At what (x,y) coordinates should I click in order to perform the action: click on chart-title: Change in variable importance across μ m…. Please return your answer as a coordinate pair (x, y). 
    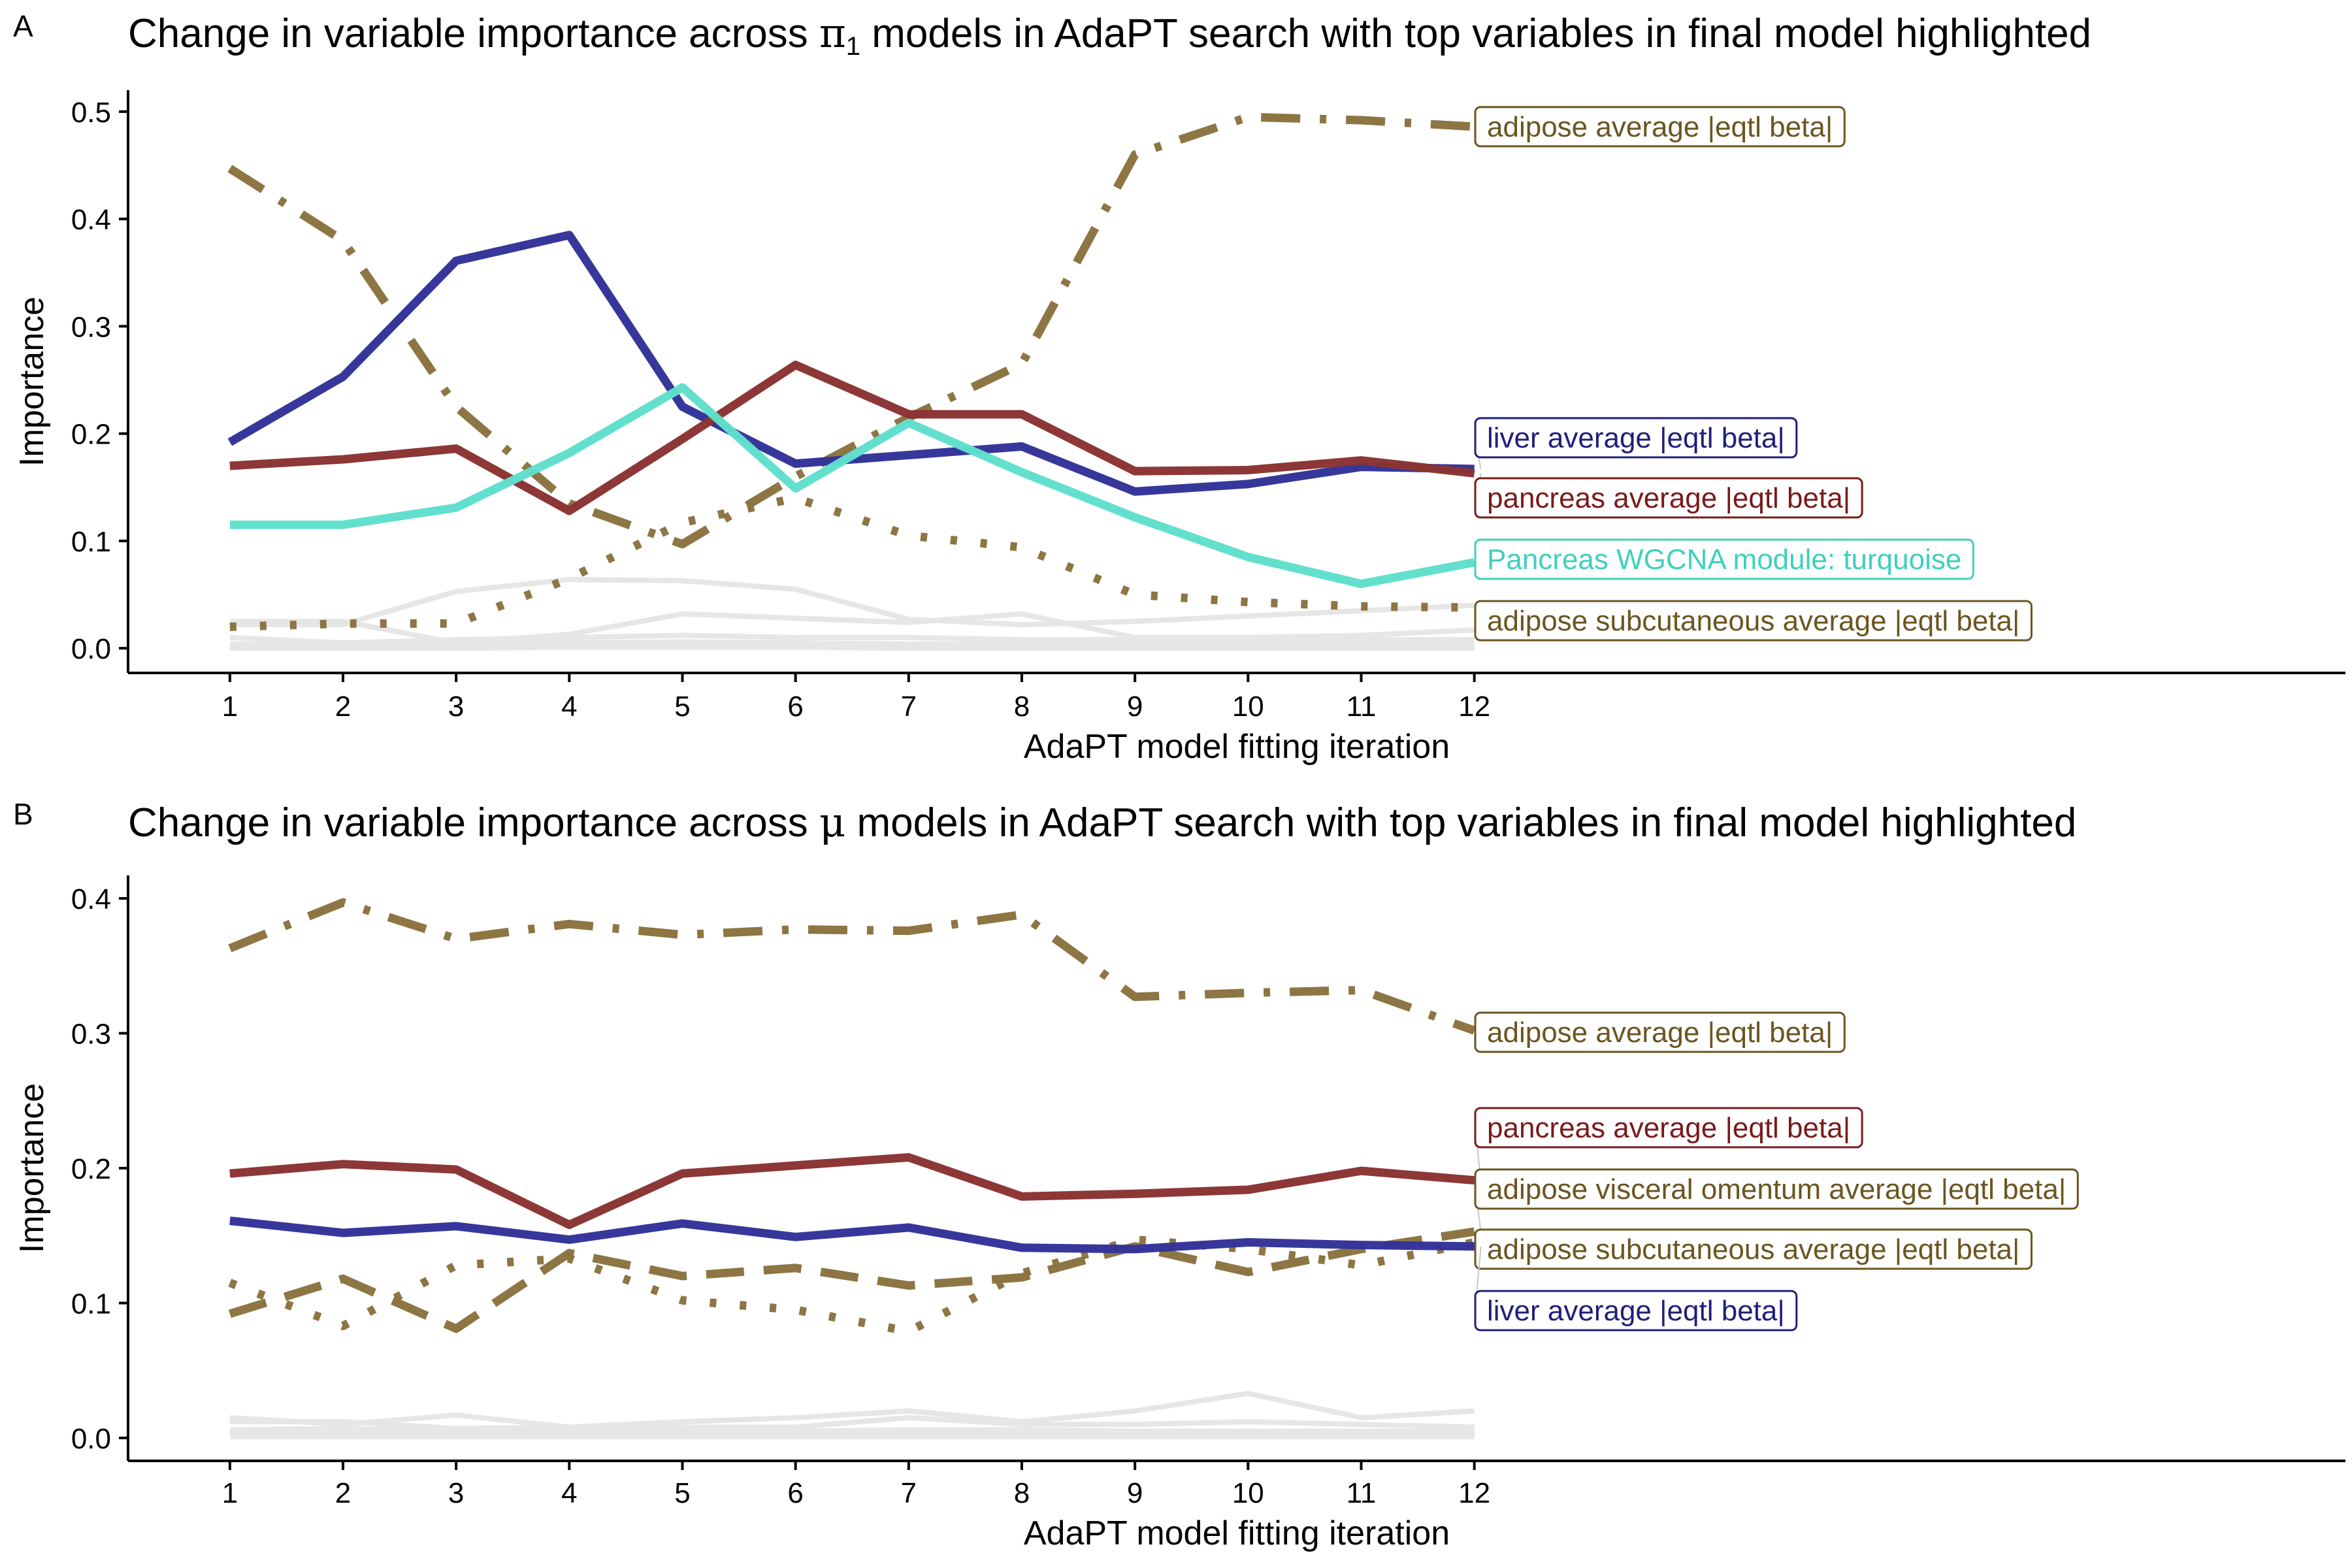
    Looking at the image, I should click on (1102, 822).